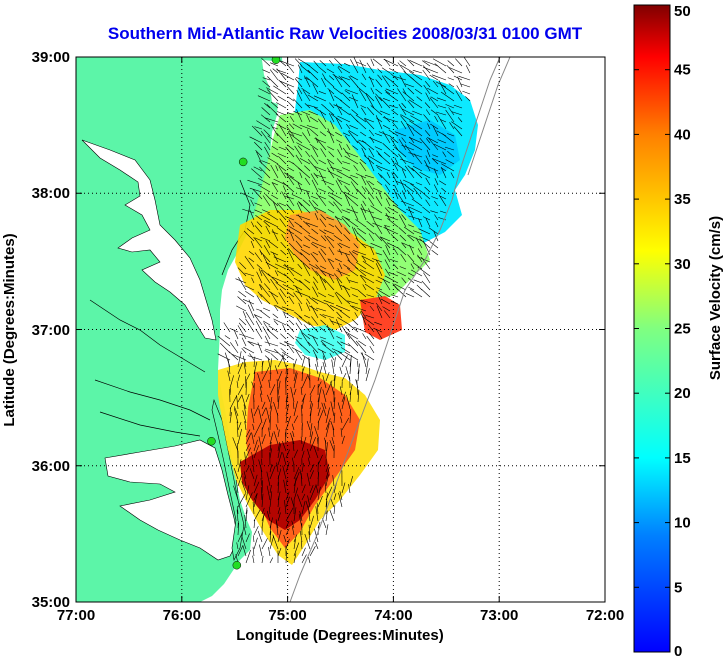  I want to click on colorbar-tick-label: 15, so click(682, 458).